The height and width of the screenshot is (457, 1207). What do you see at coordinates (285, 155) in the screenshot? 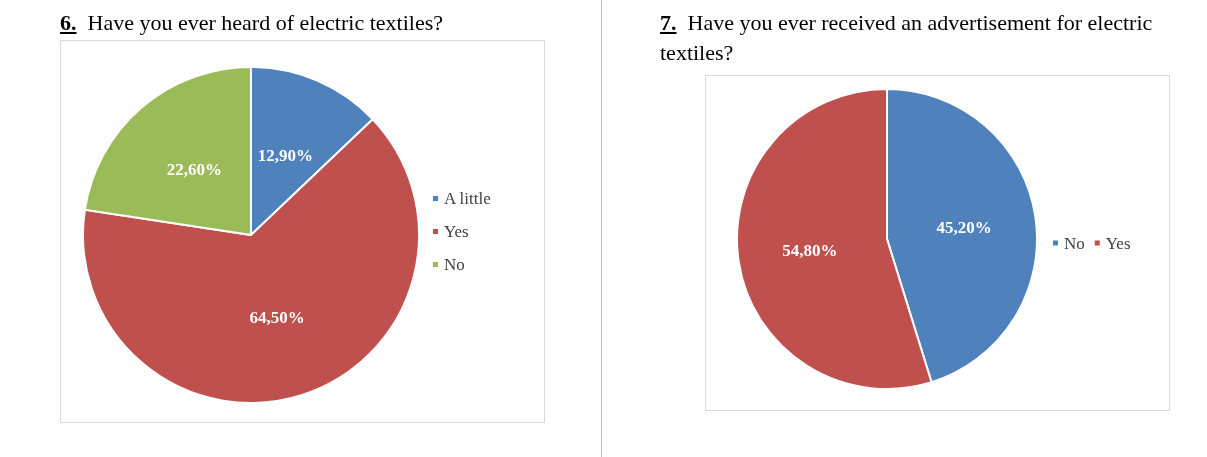
I see `data-label: 12,90%` at bounding box center [285, 155].